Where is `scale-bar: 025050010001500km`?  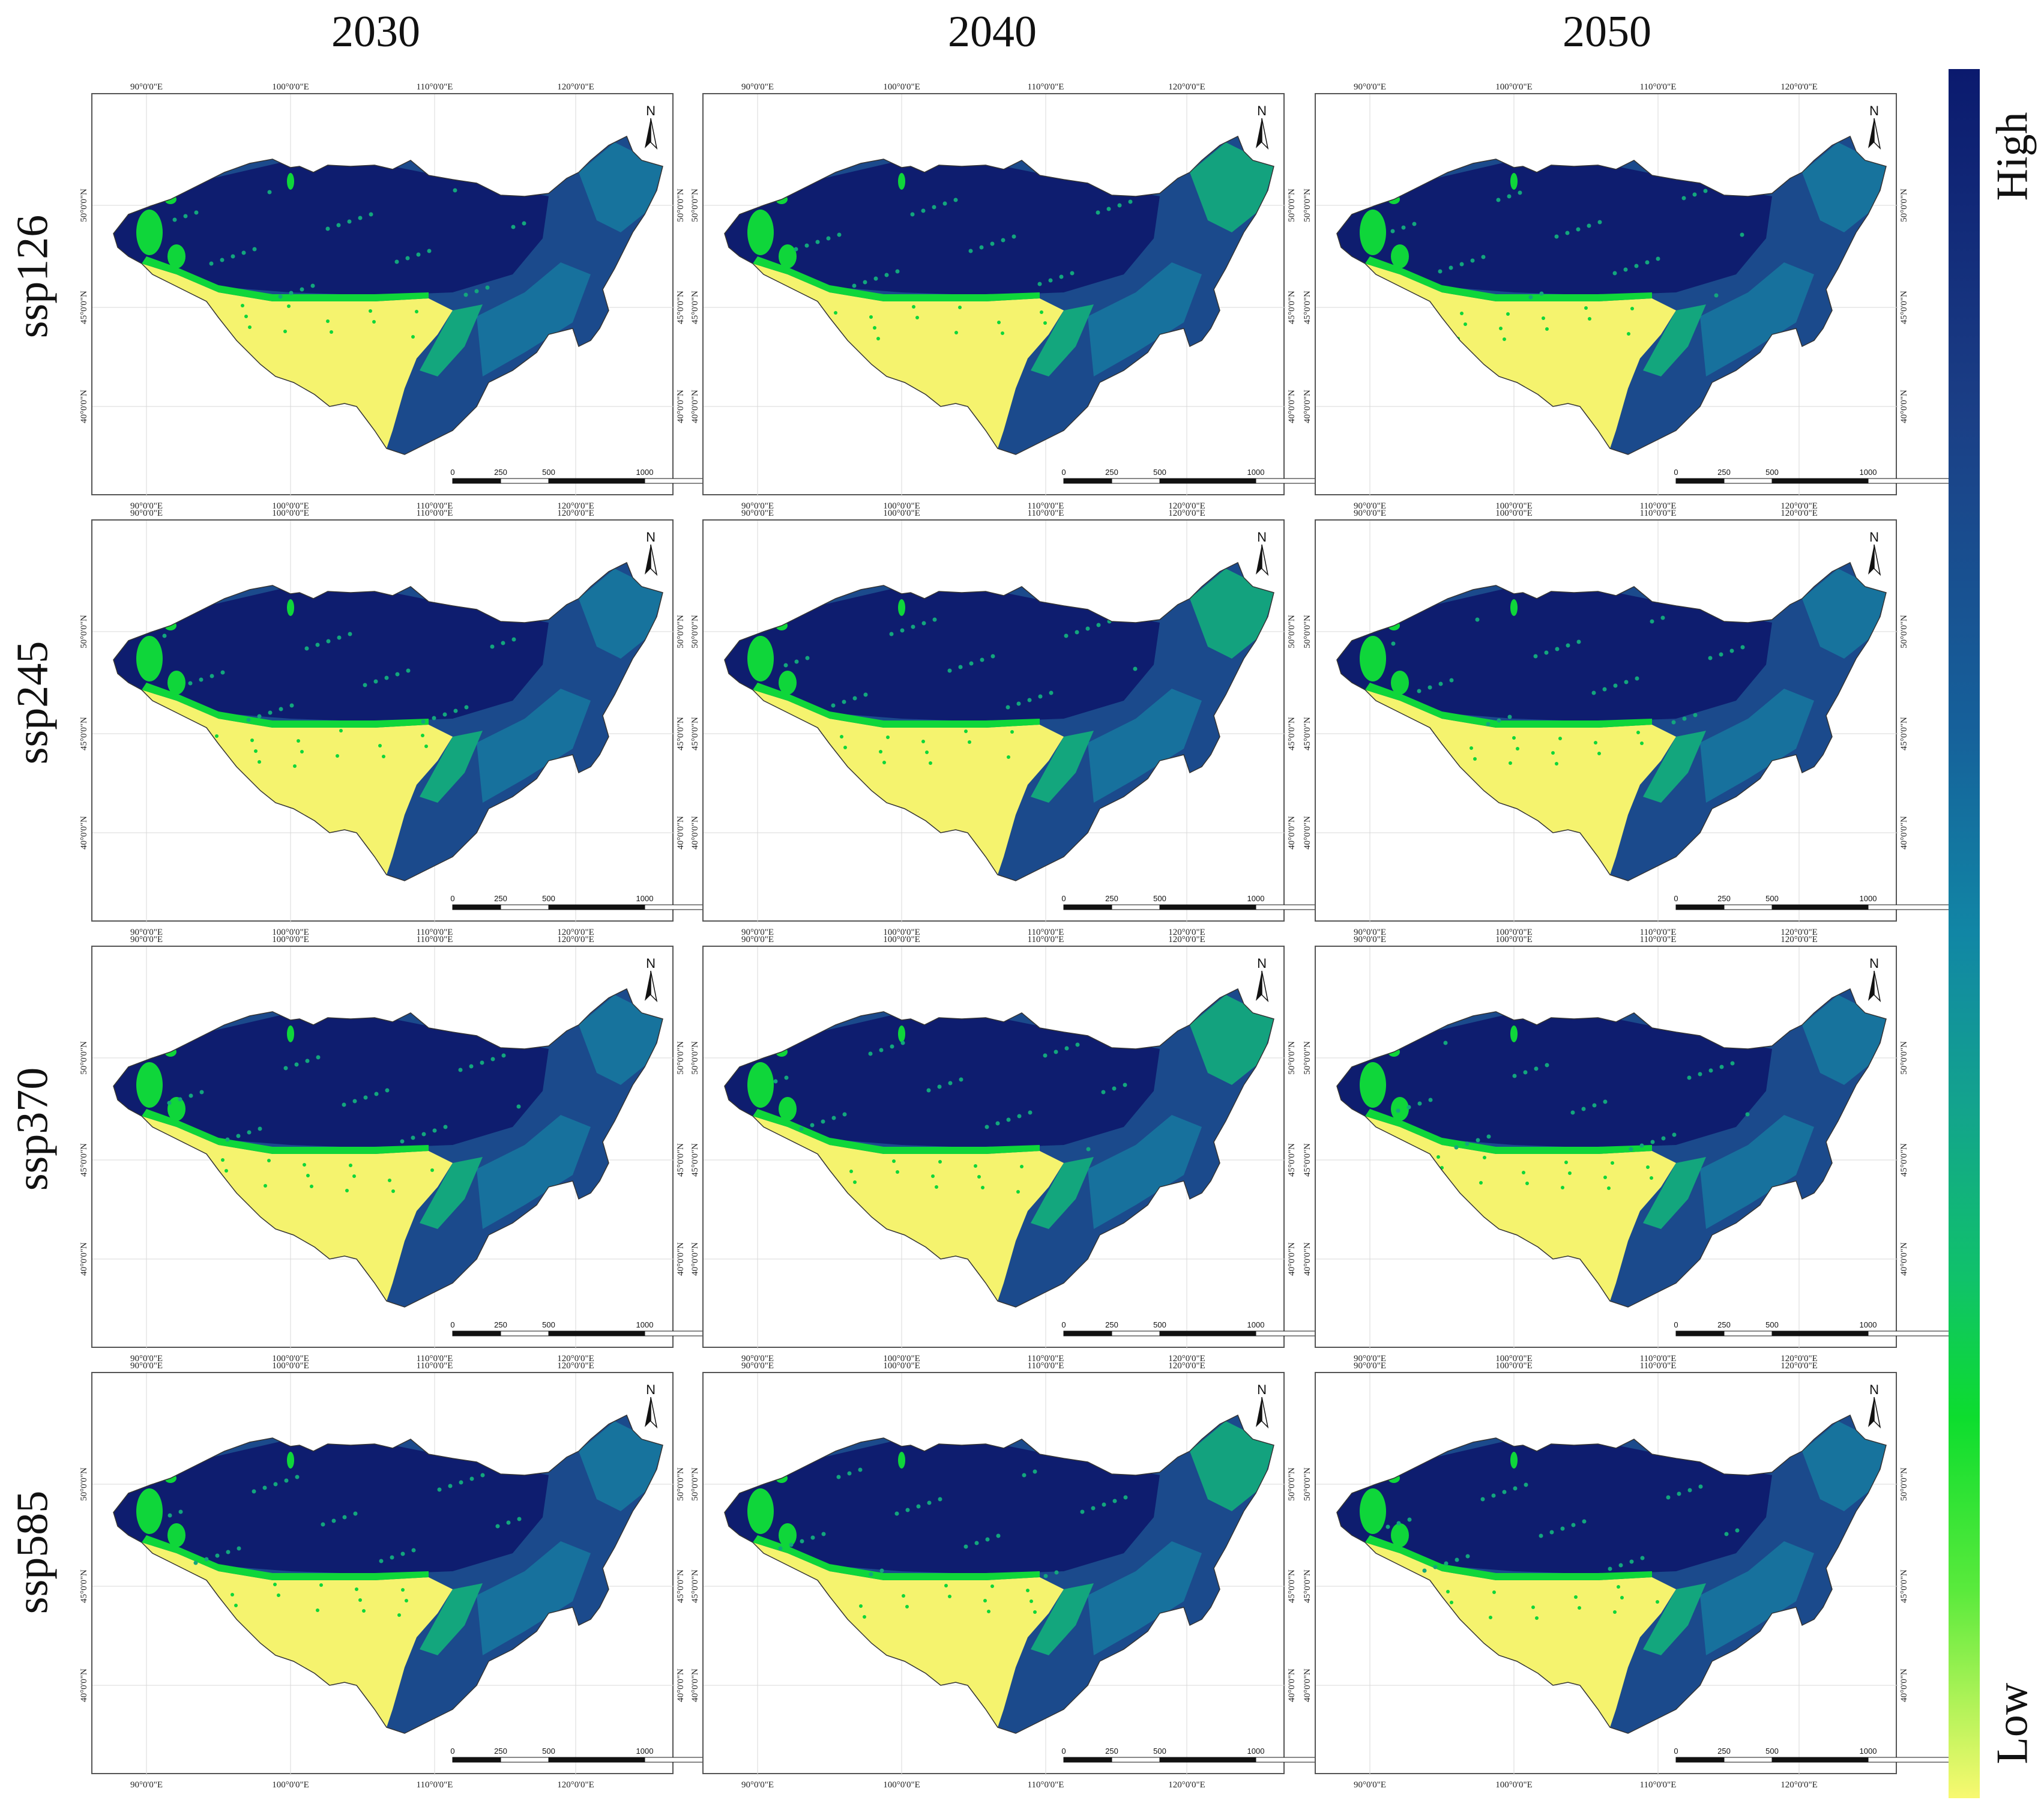 scale-bar: 025050010001500km is located at coordinates (1826, 1756).